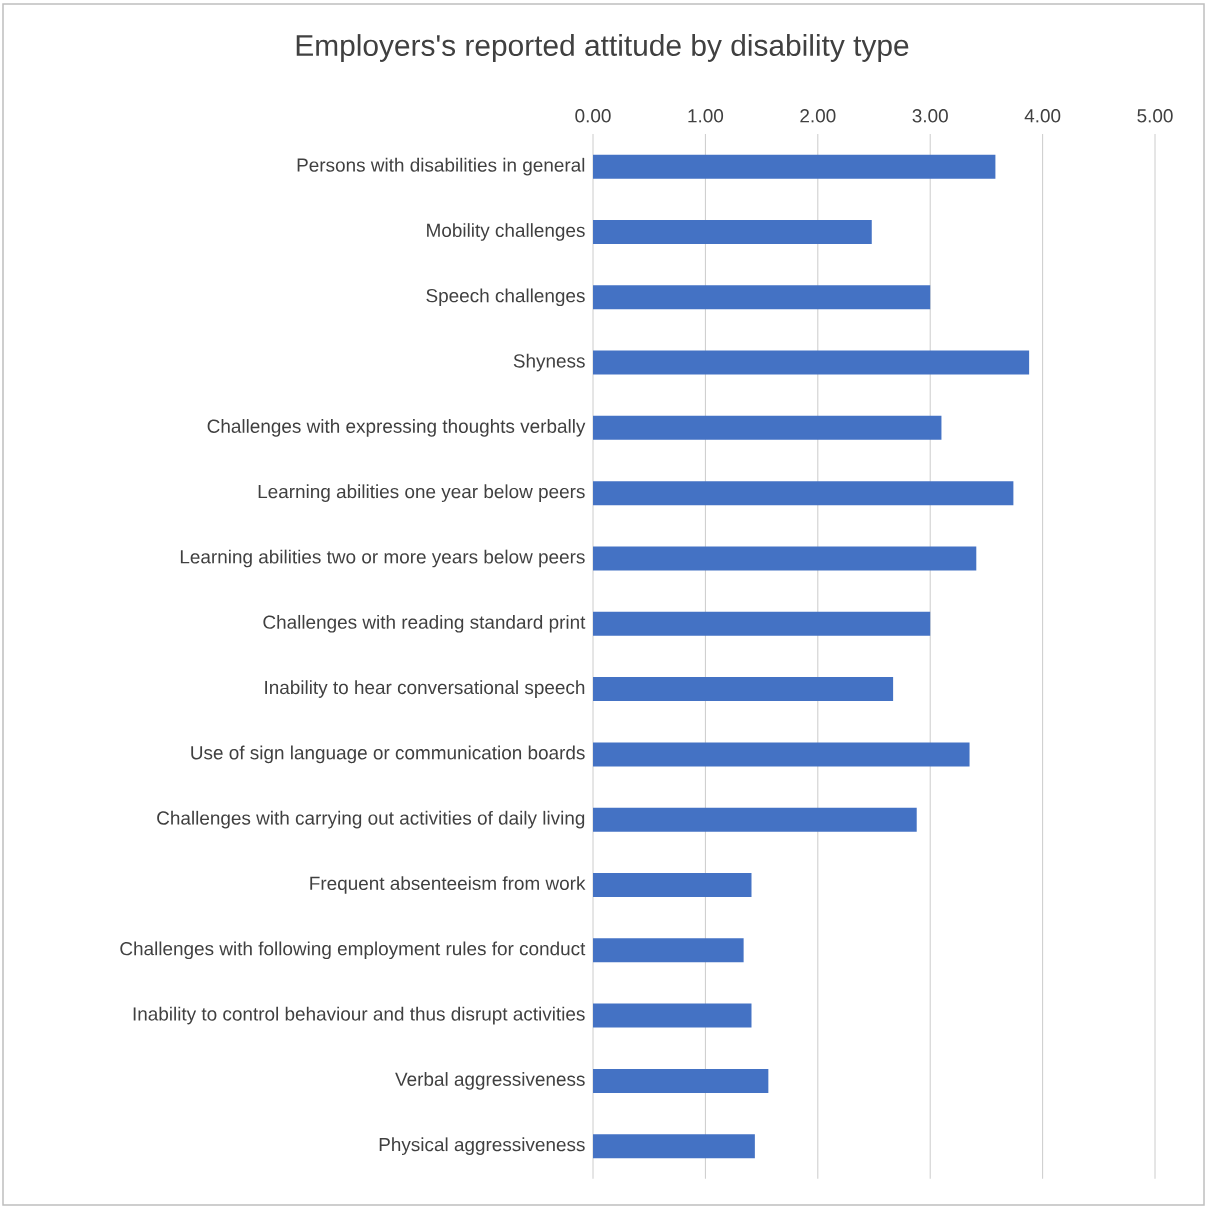 The width and height of the screenshot is (1207, 1209). What do you see at coordinates (818, 116) in the screenshot?
I see `x-tick-label: 2.00` at bounding box center [818, 116].